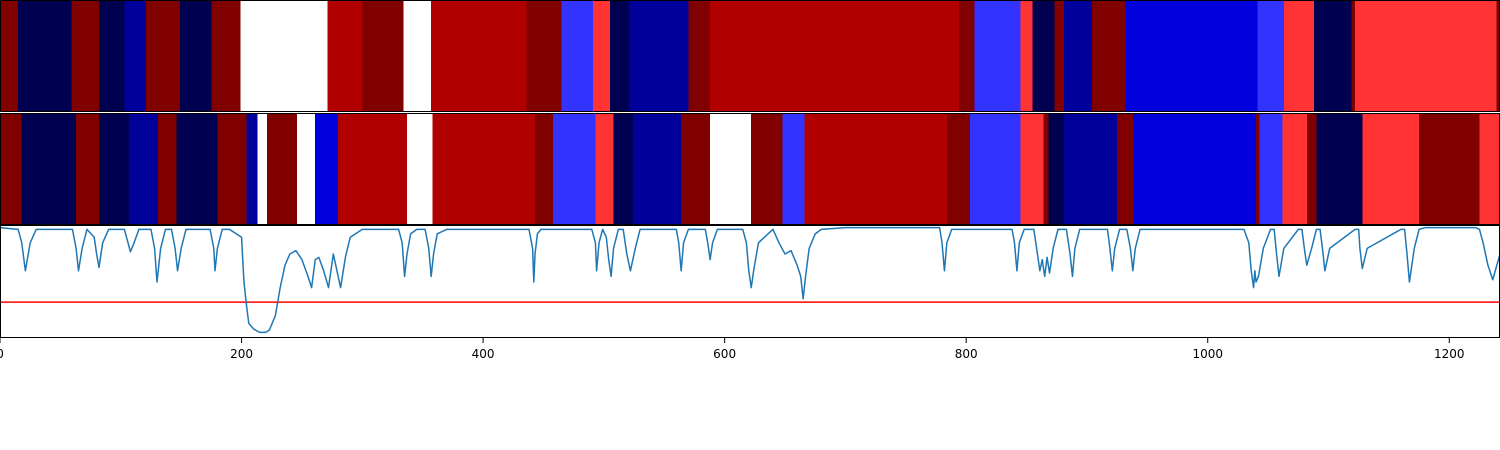  I want to click on x-tick-label: 400, so click(483, 354).